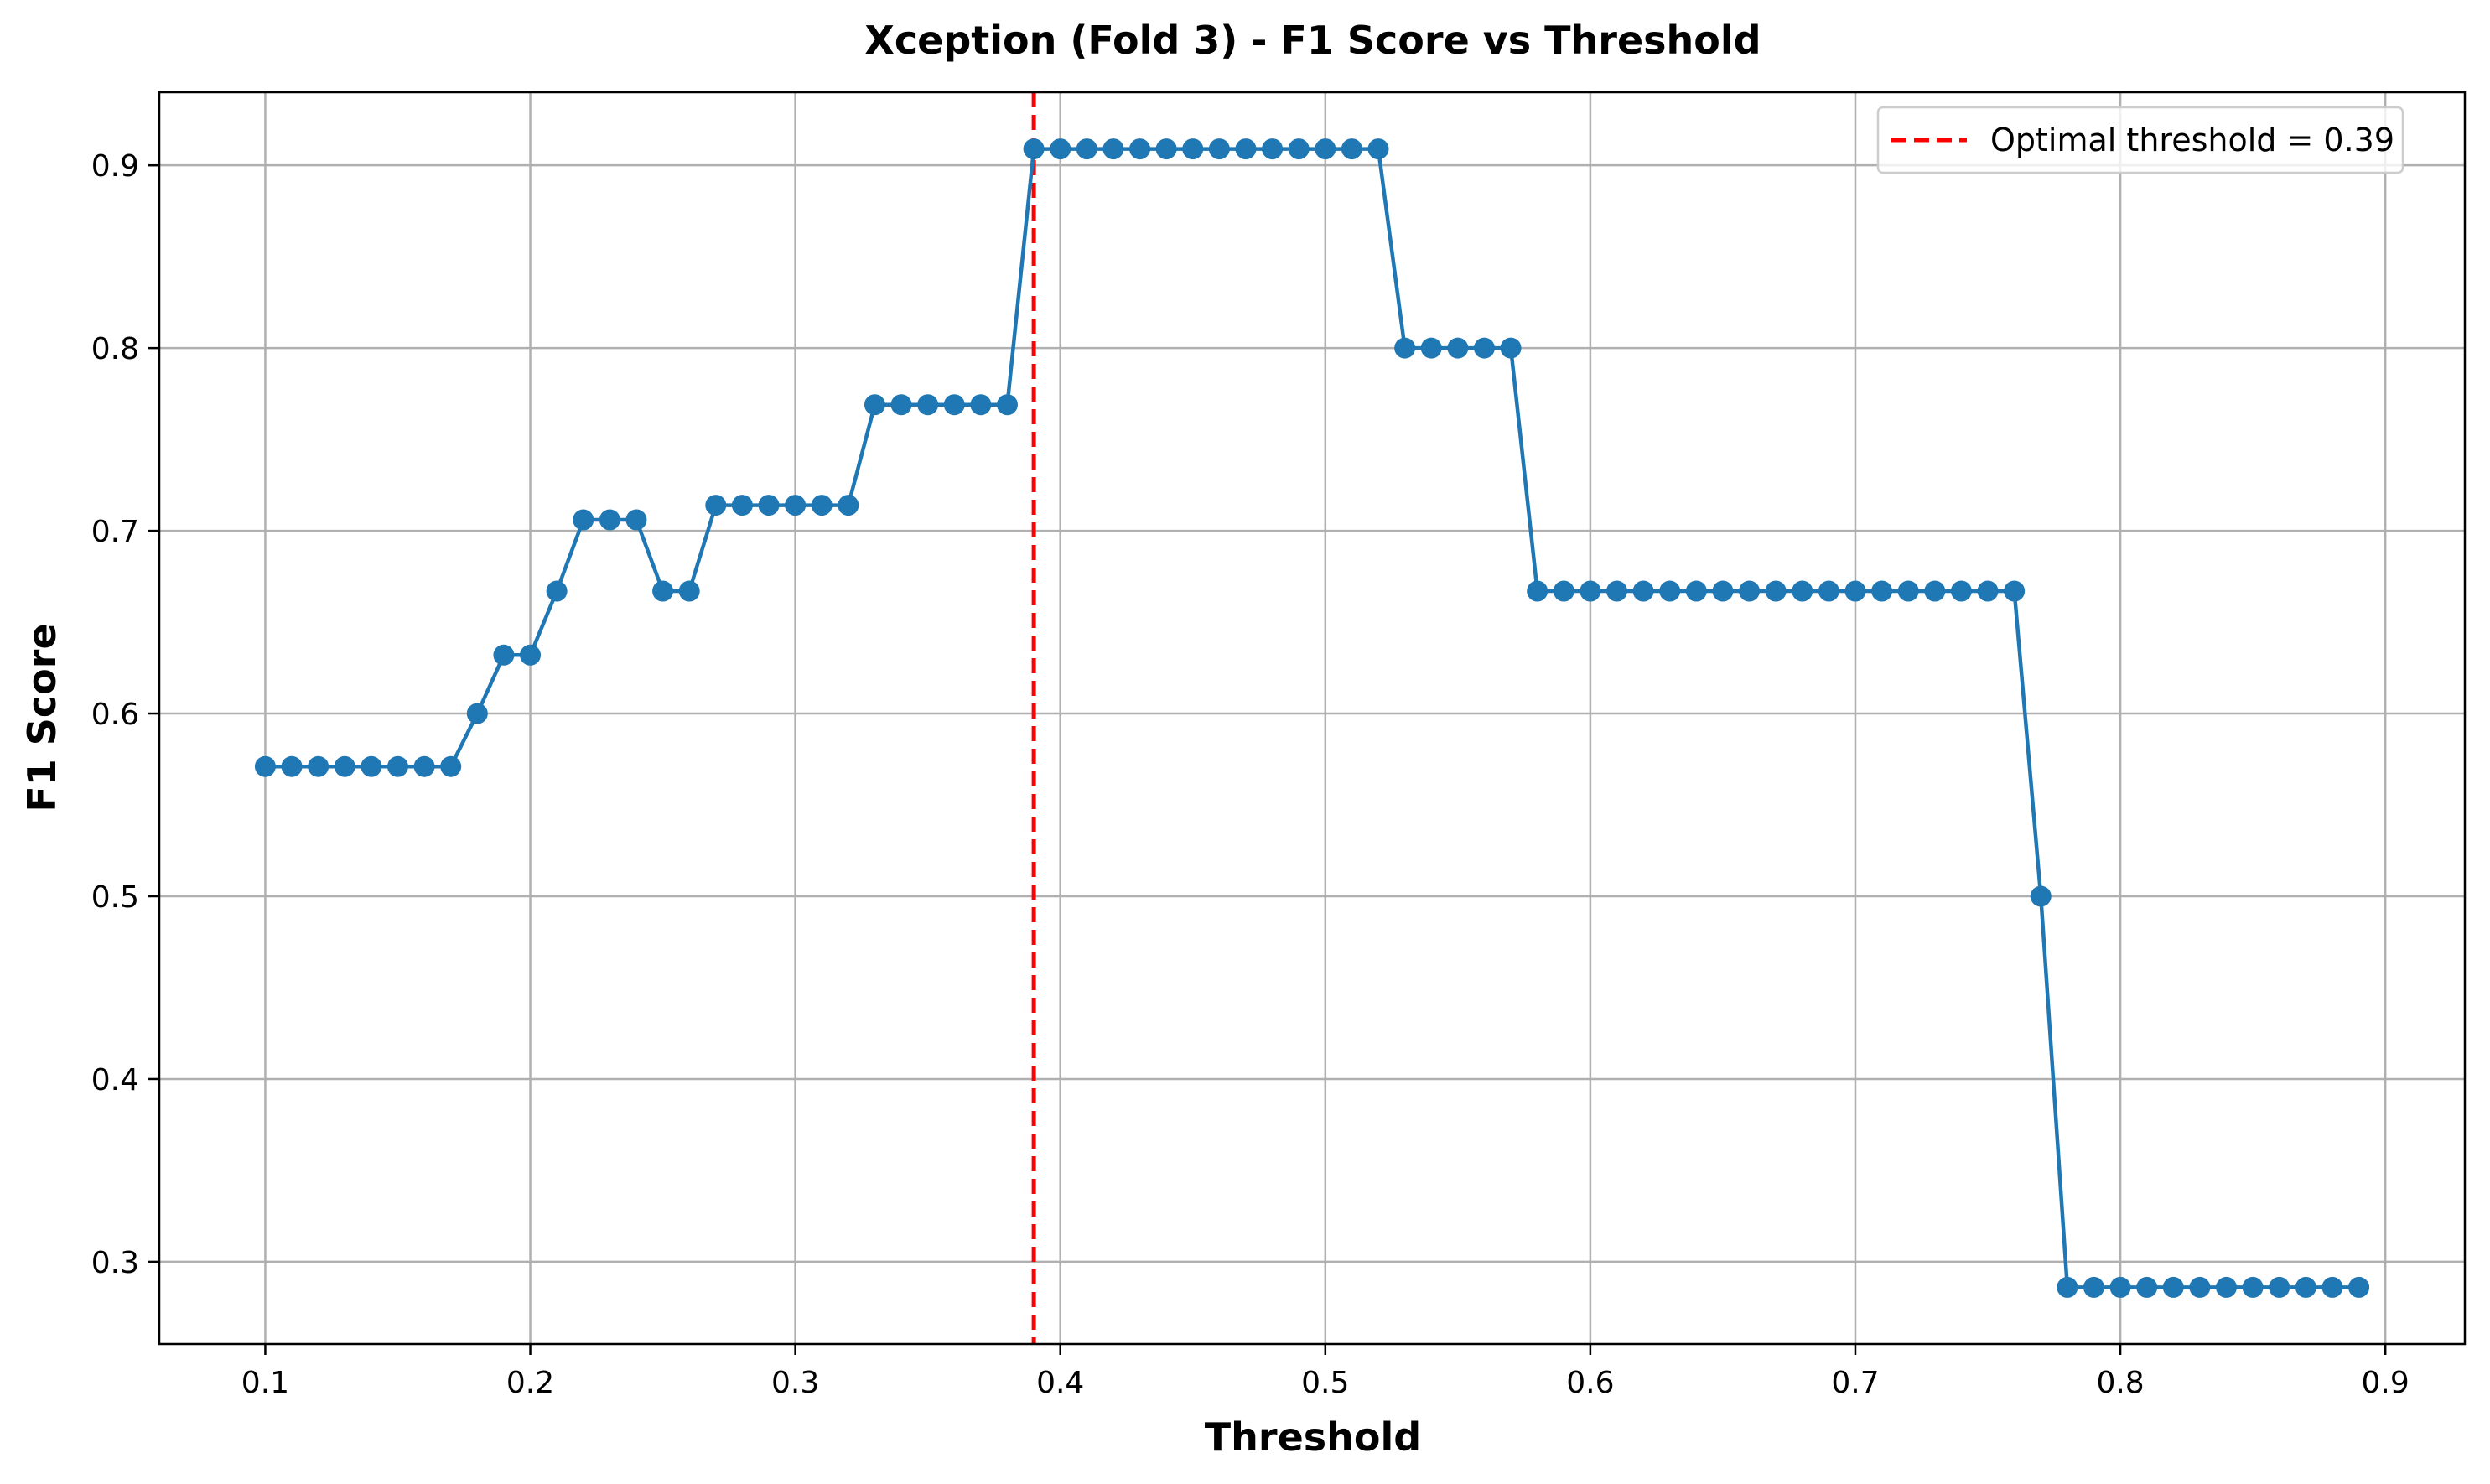  Describe the element at coordinates (1855, 1383) in the screenshot. I see `x-tick-label: 0.7` at that location.